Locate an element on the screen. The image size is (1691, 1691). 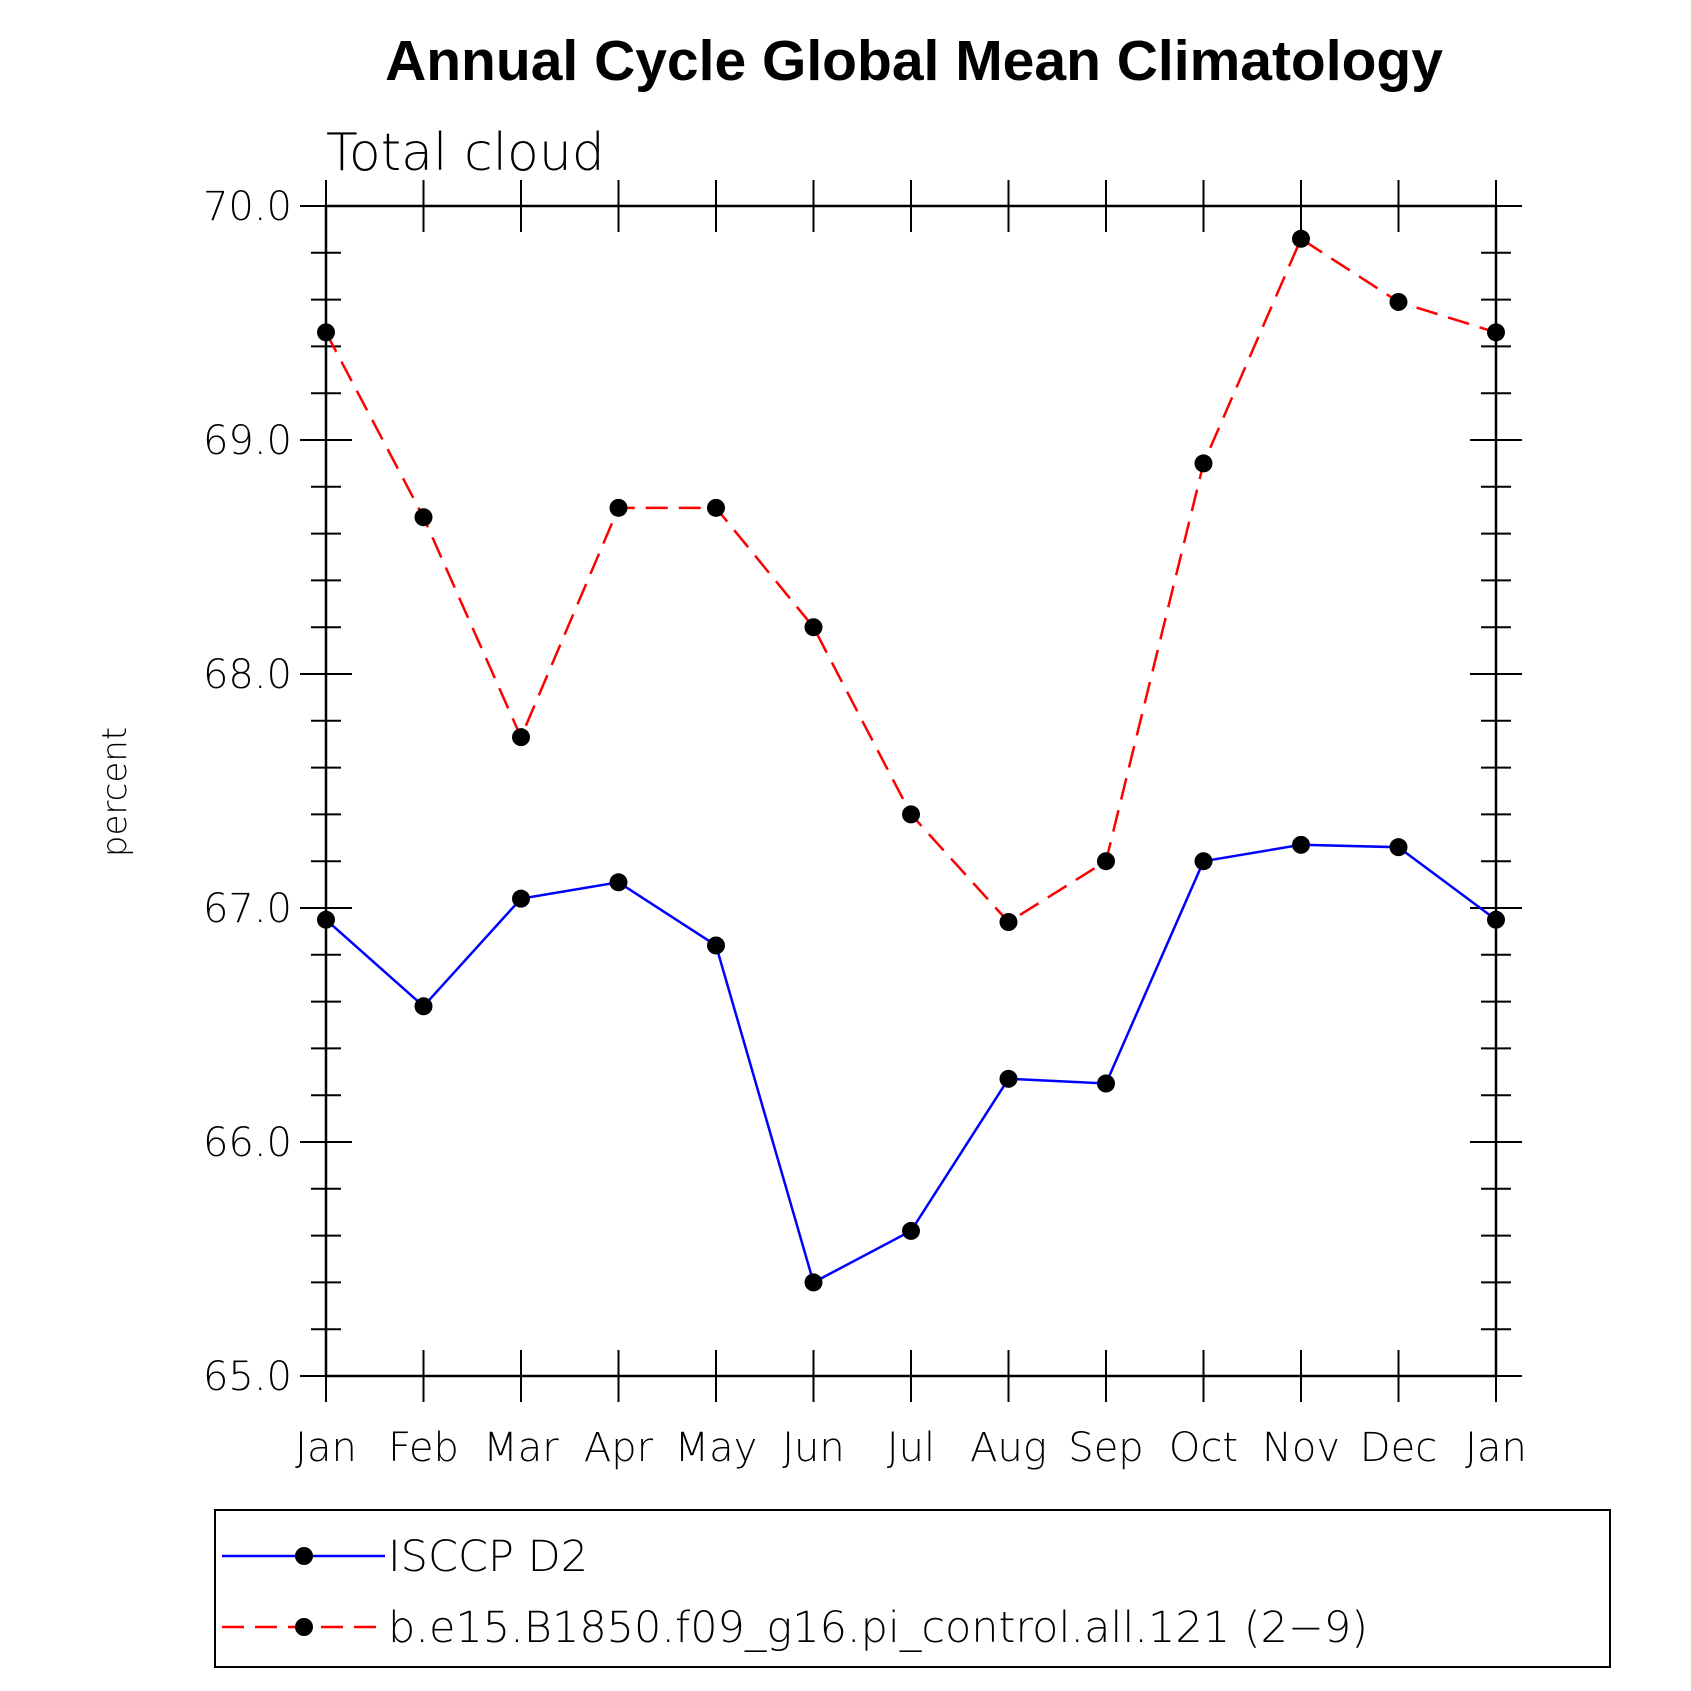
x-tick-label: Jul is located at coordinates (911, 1448).